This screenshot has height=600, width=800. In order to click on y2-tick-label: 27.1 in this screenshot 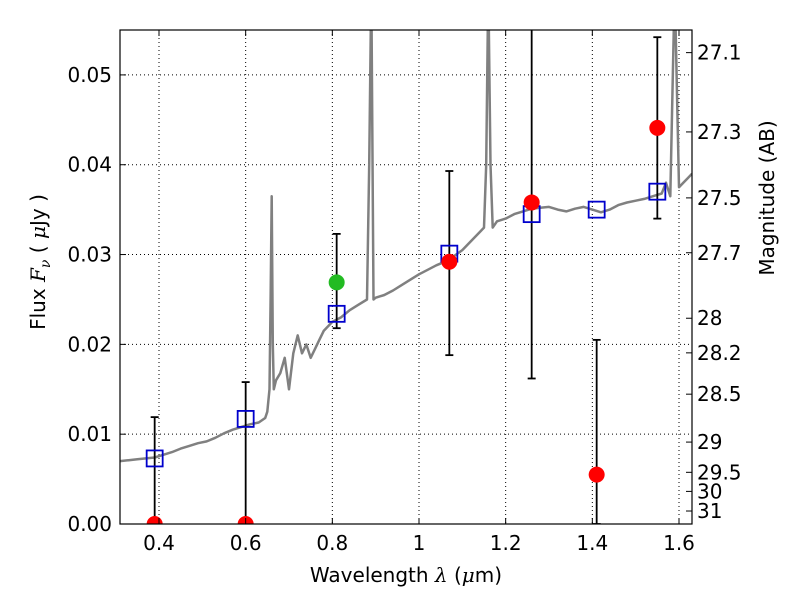, I will do `click(719, 53)`.